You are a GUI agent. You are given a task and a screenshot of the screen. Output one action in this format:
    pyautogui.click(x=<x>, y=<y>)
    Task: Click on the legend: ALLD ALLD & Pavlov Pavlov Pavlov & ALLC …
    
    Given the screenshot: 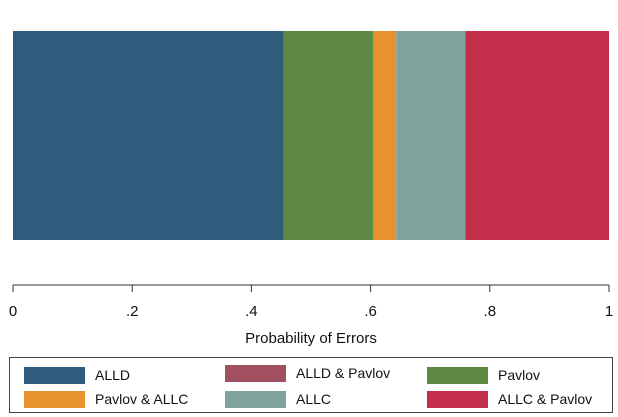 What is the action you would take?
    pyautogui.click(x=311, y=385)
    